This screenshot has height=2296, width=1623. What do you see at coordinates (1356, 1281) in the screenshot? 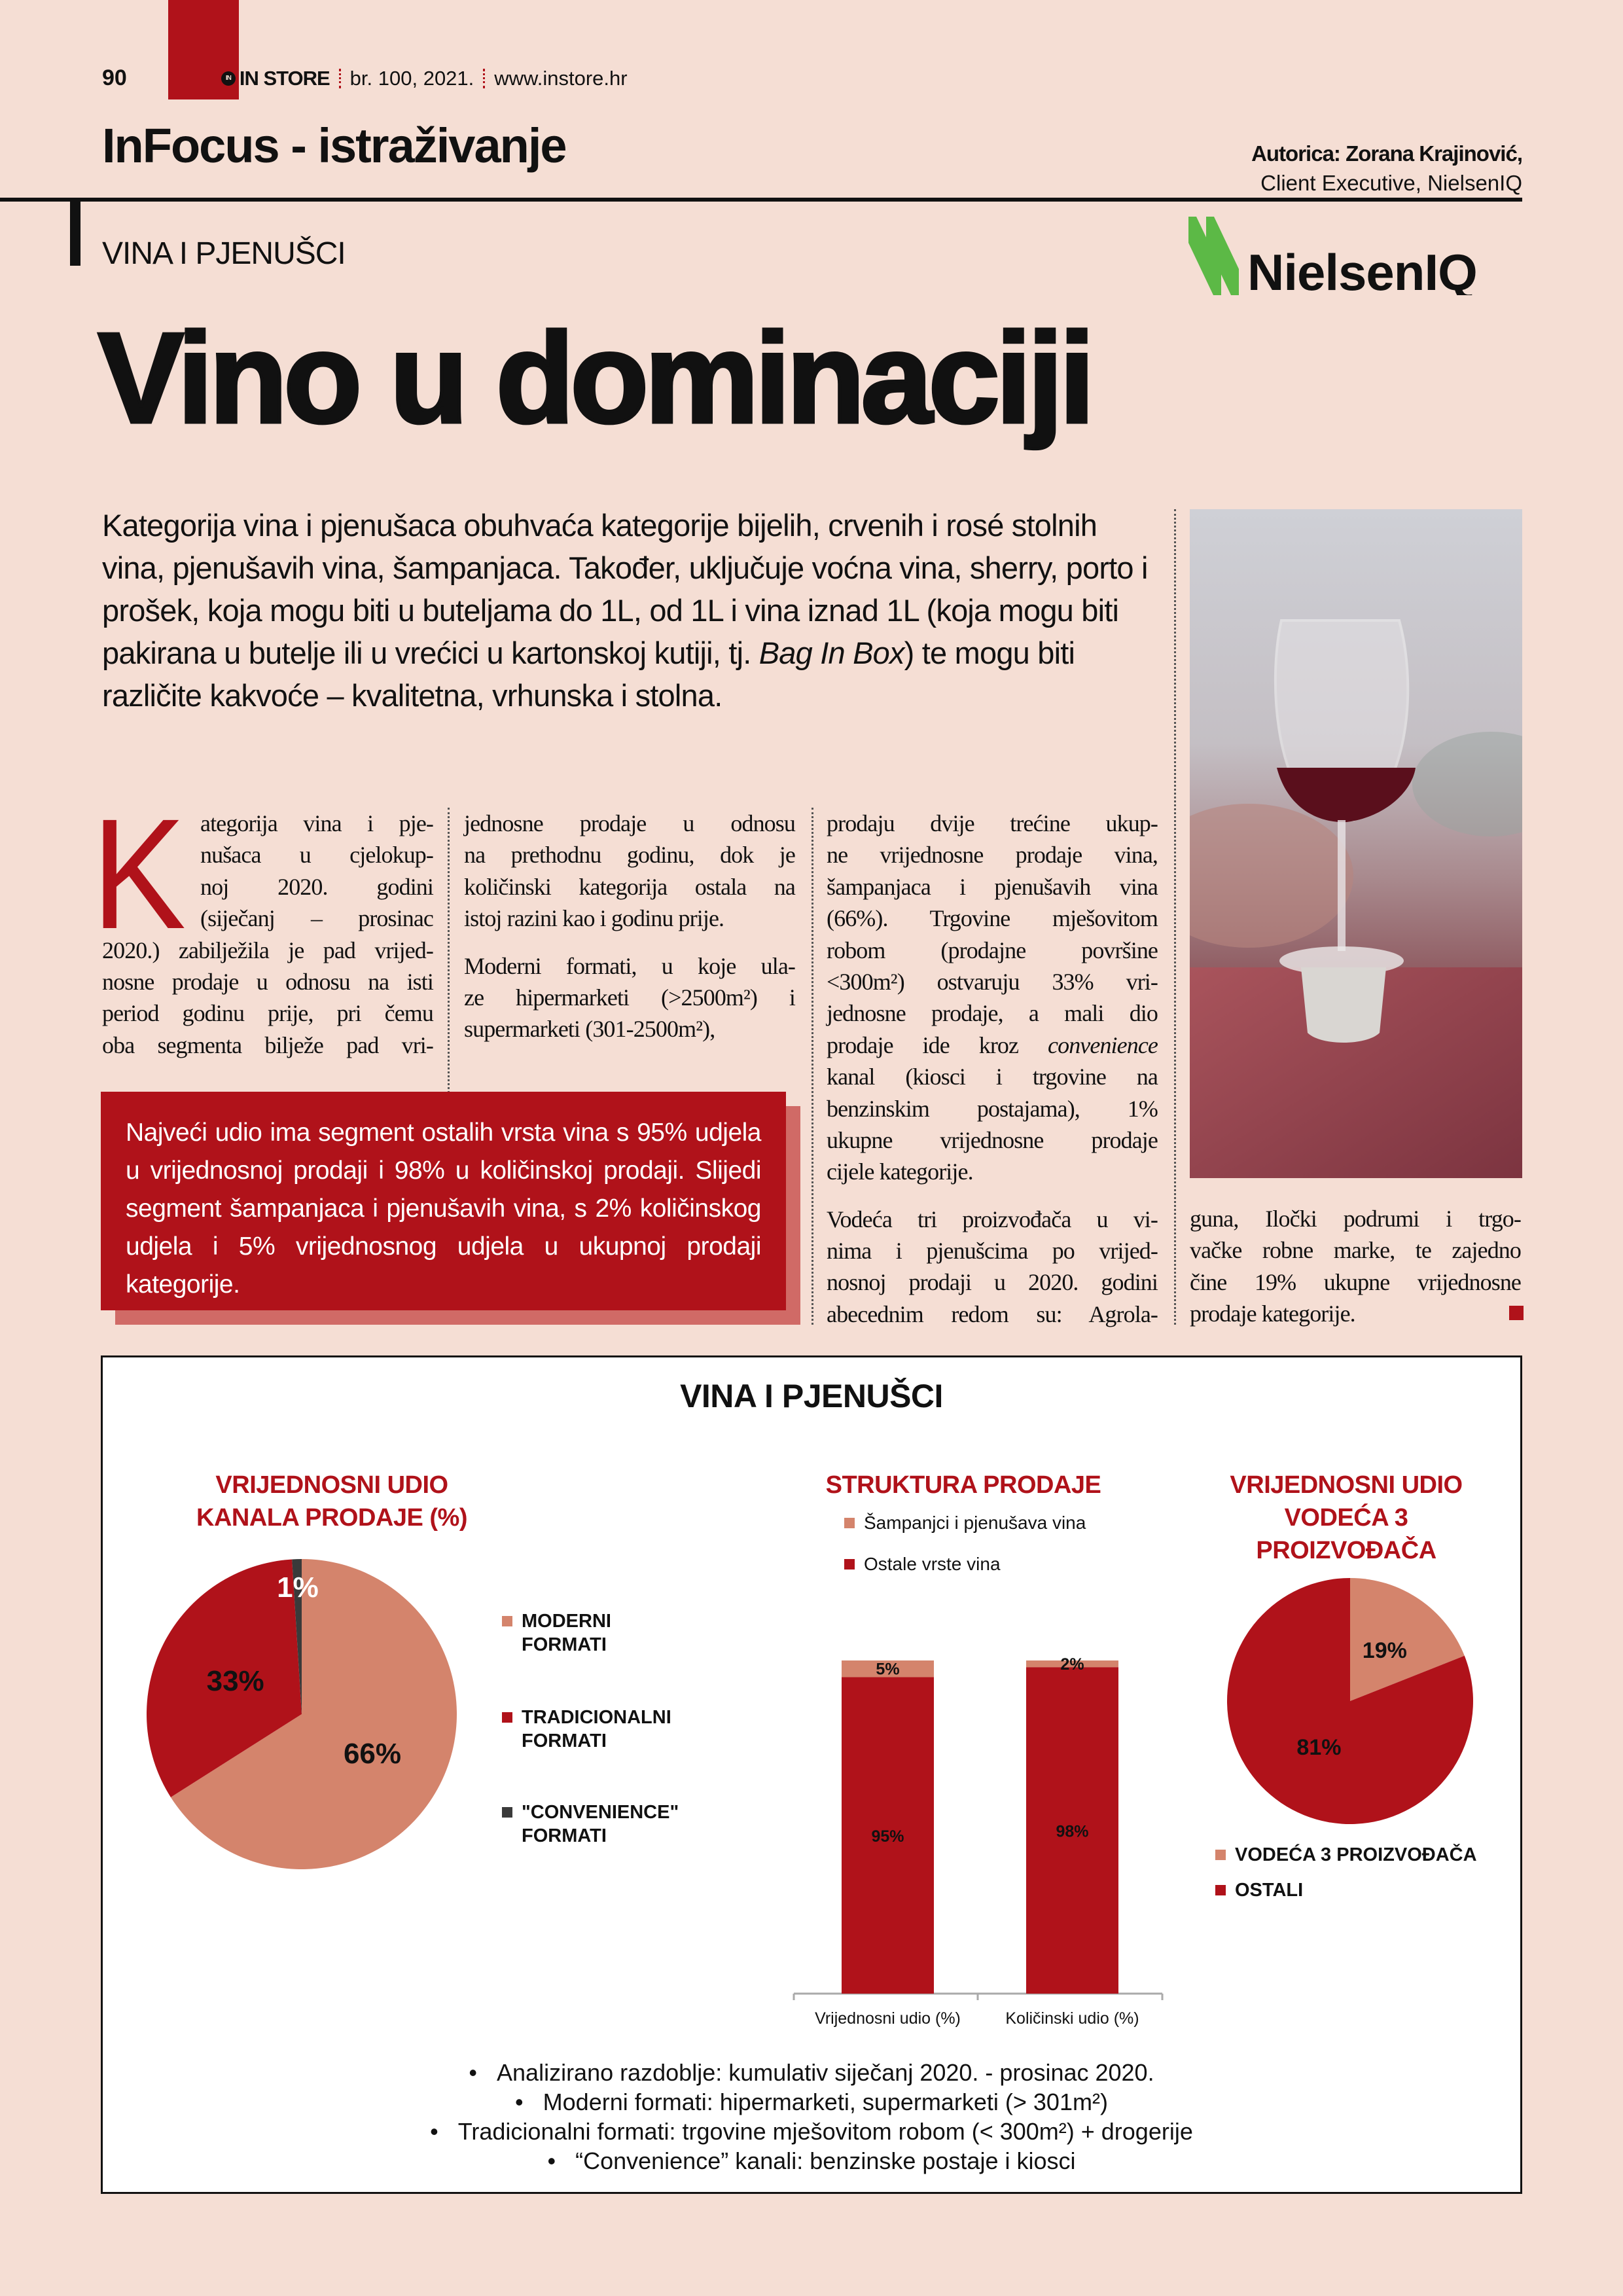
I see `text-line: čine 19% ukupne vrijednosne` at bounding box center [1356, 1281].